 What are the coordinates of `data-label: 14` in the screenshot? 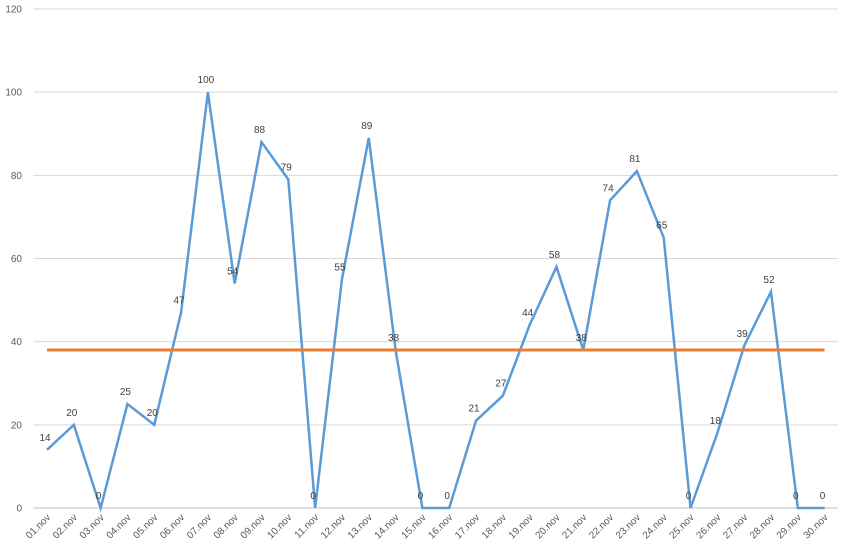 It's located at (45, 438).